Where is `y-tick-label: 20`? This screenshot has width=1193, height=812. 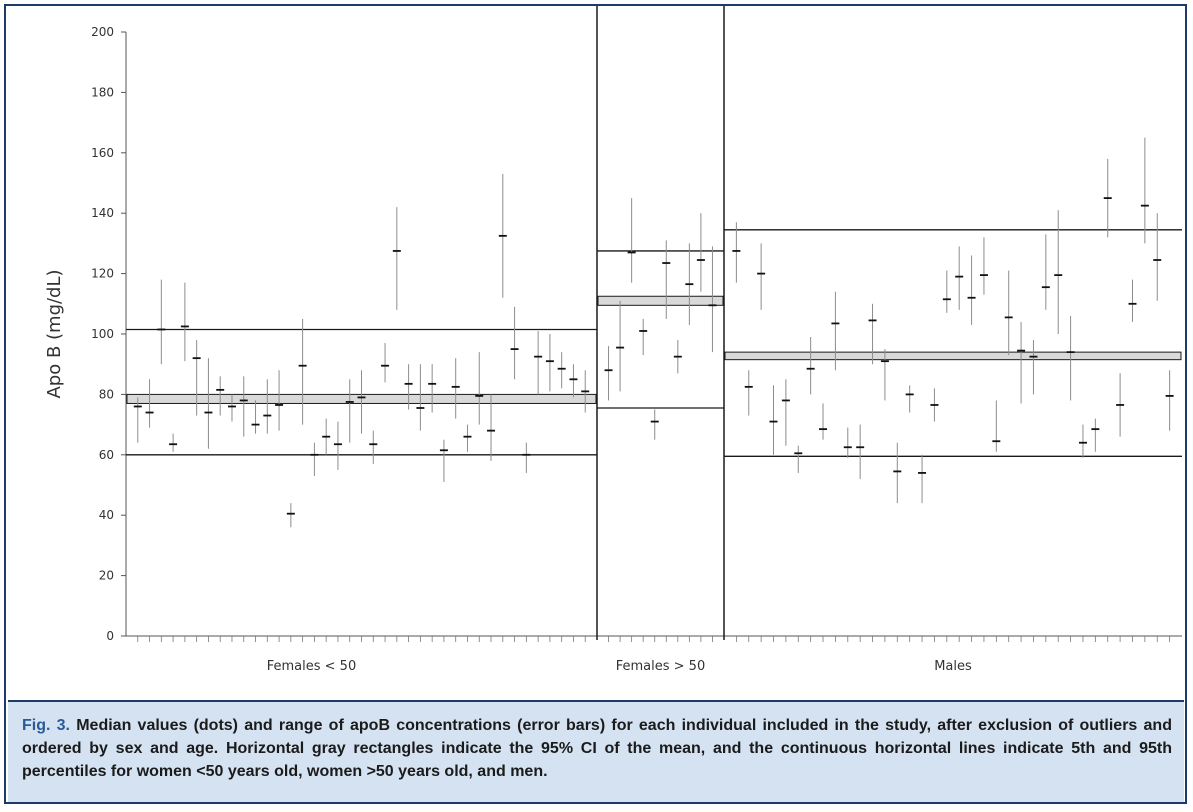 y-tick-label: 20 is located at coordinates (106, 576).